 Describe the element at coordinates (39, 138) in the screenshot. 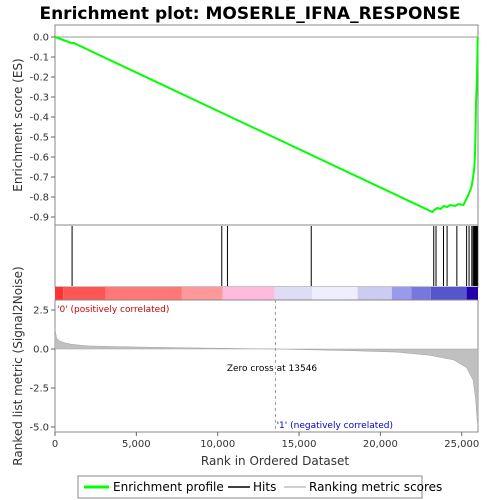

I see `es-ytick-label: -0.5` at that location.